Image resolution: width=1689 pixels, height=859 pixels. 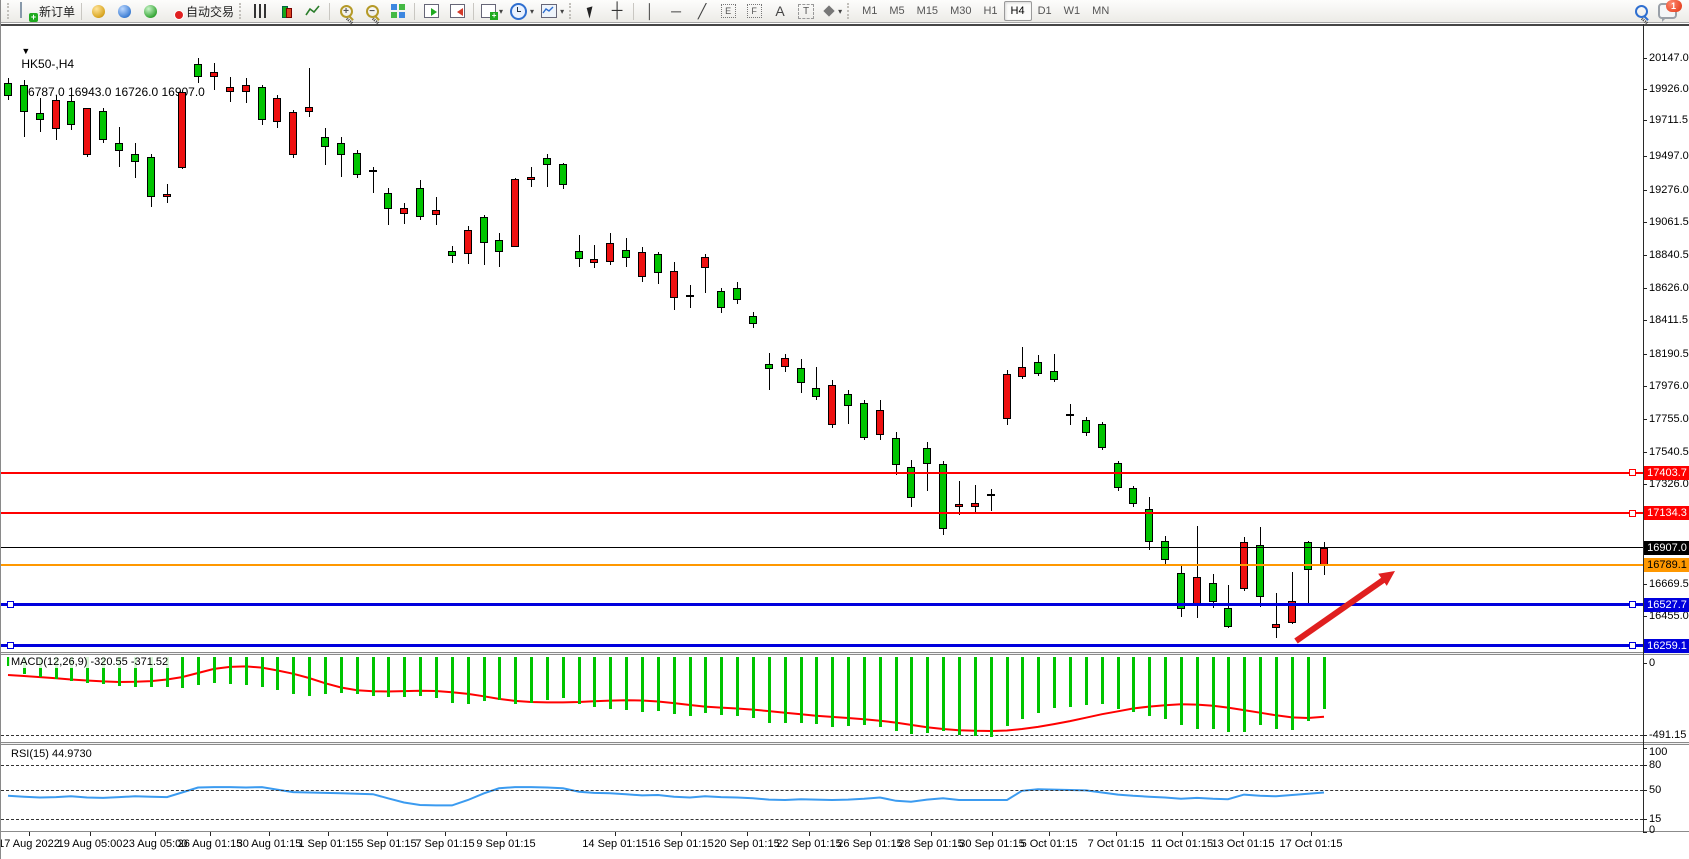 I want to click on strategy-tester-icon, so click(x=124, y=11).